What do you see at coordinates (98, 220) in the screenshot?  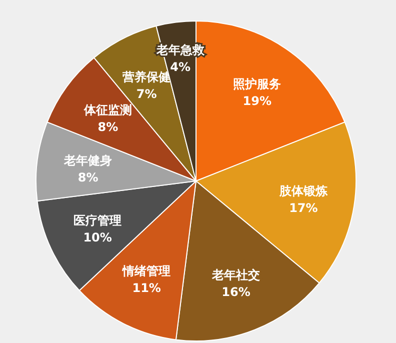 I see `slice-label: 医疗管理` at bounding box center [98, 220].